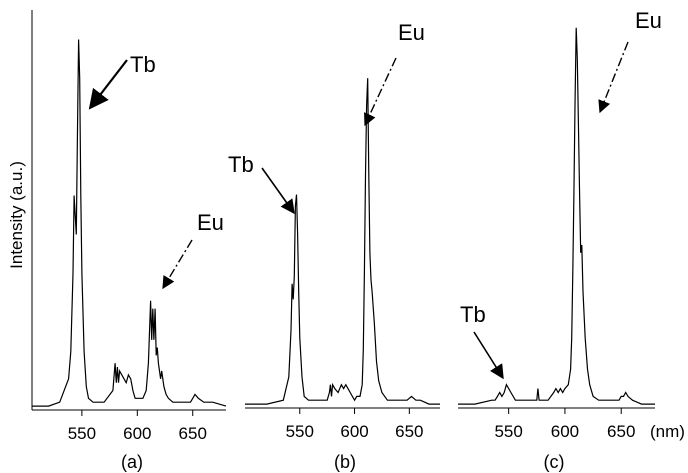 The height and width of the screenshot is (473, 688). What do you see at coordinates (380, 92) in the screenshot?
I see `panel-b-eu-arrow` at bounding box center [380, 92].